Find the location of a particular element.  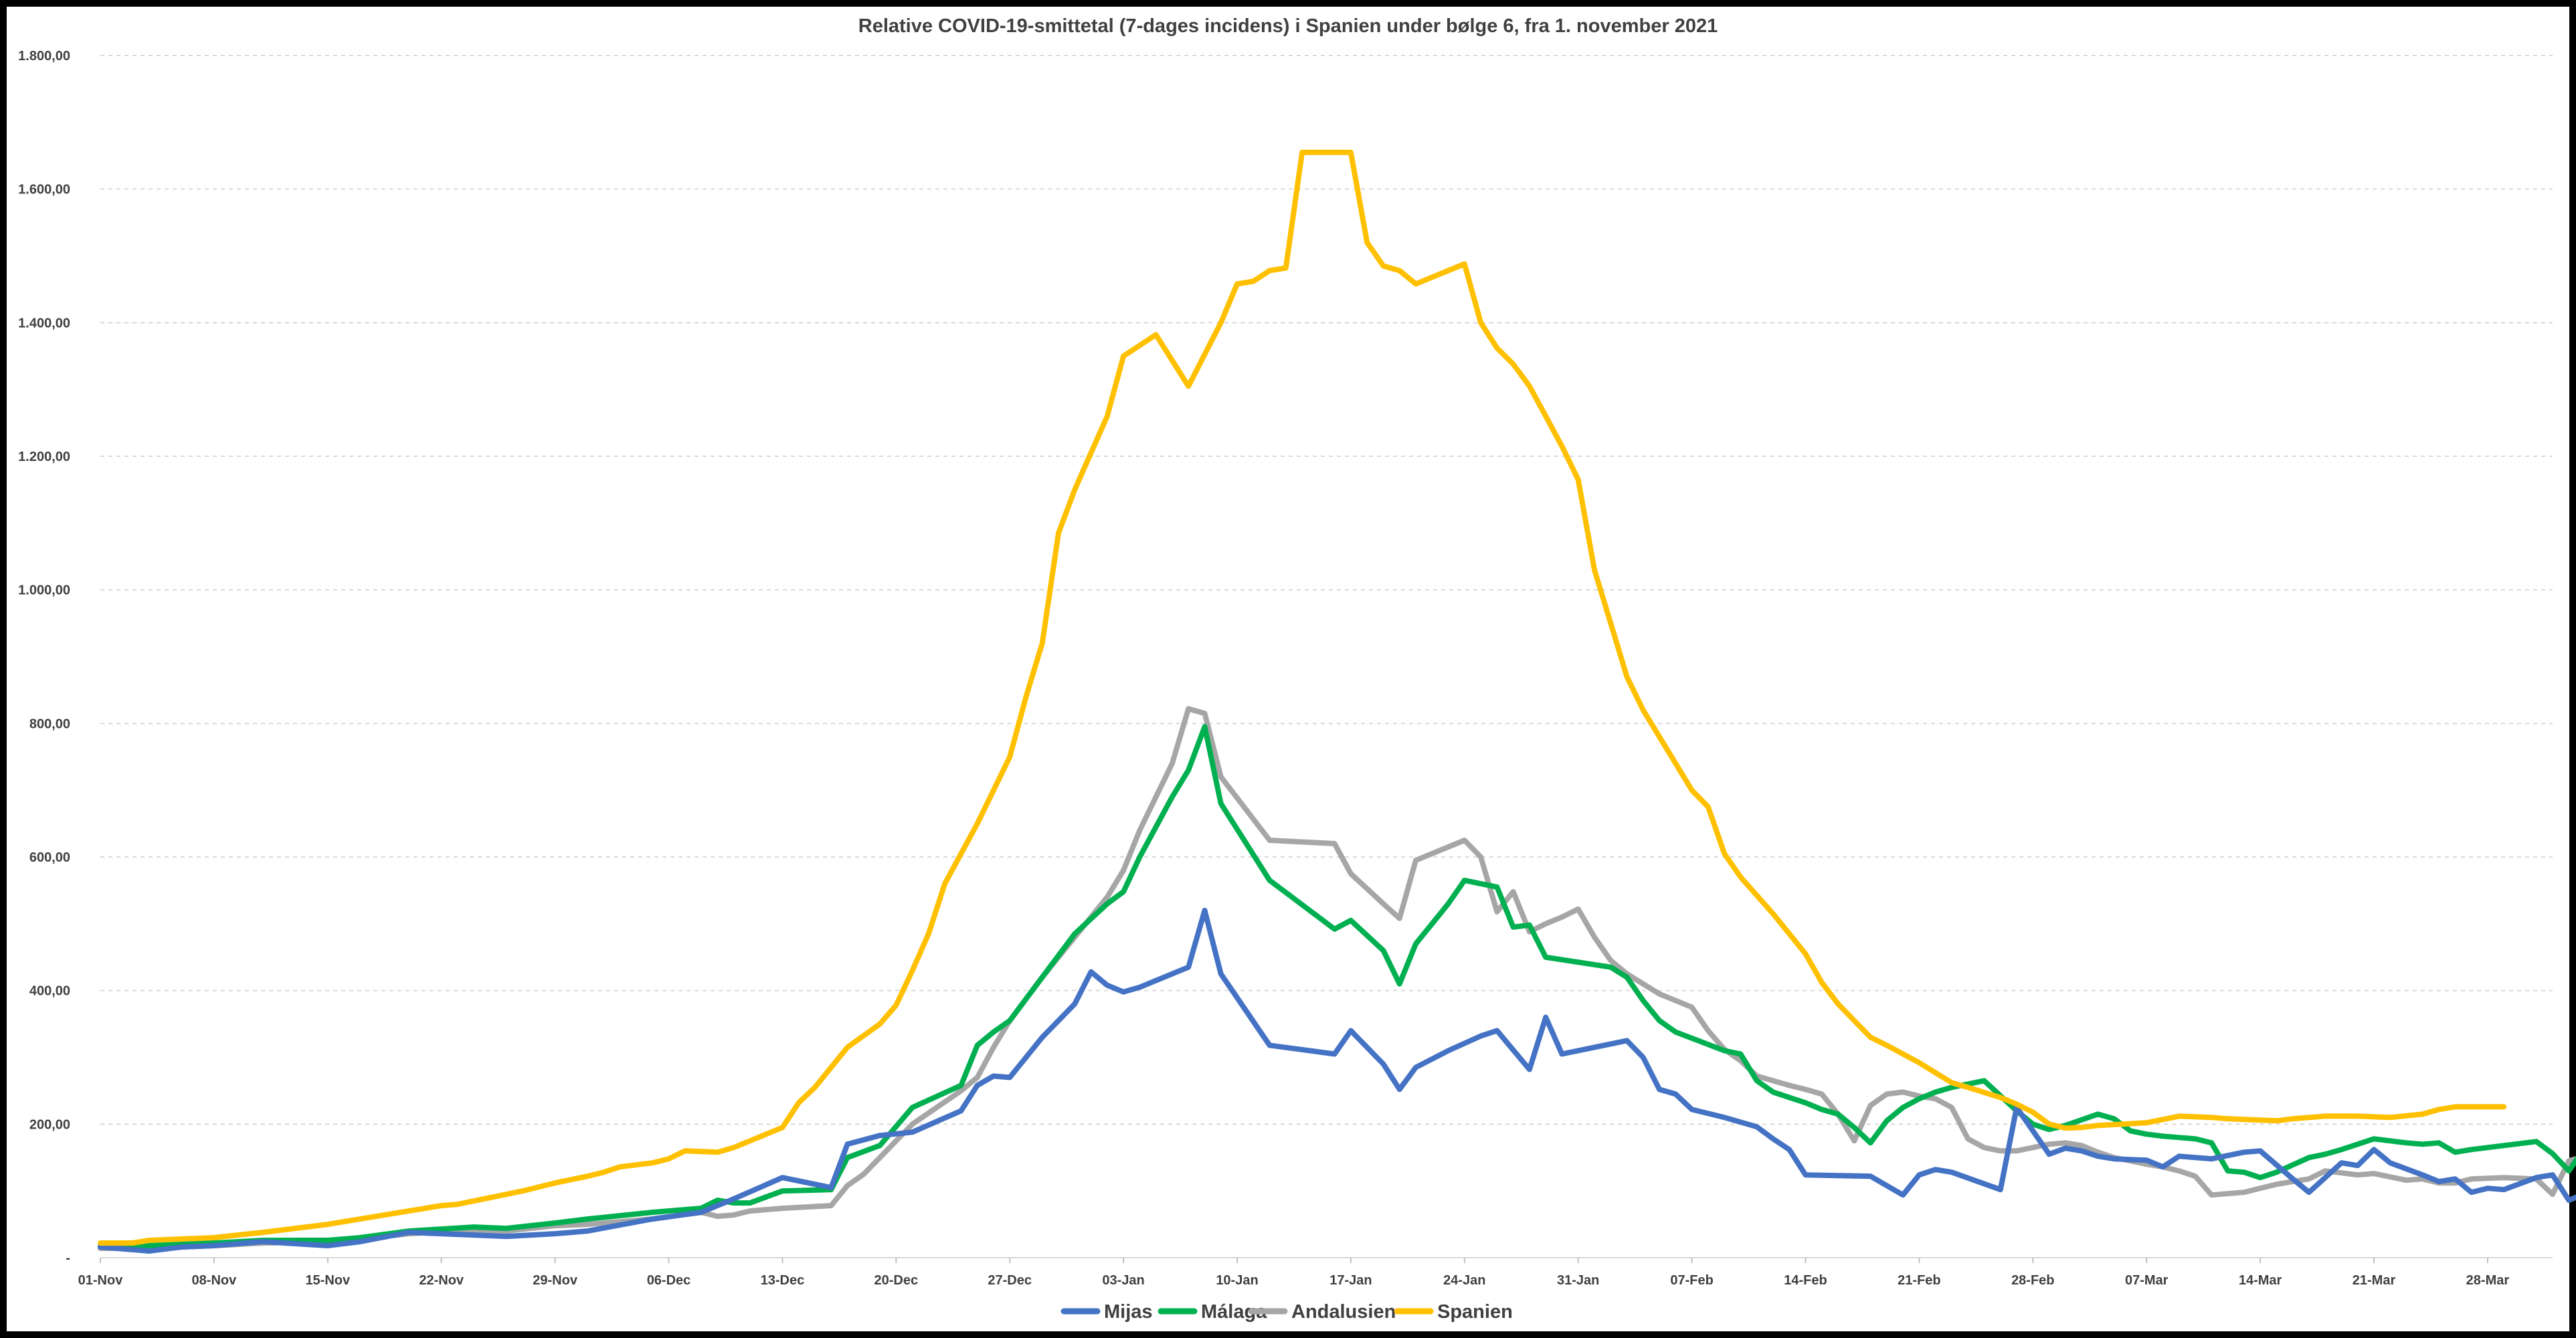

x-tick-label: 03-Jan is located at coordinates (1123, 1280).